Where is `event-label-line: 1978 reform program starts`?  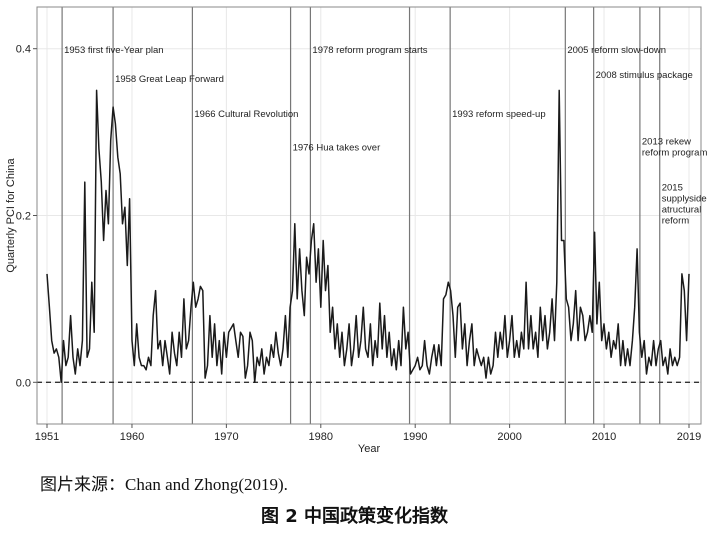
event-label-line: 1978 reform program starts is located at coordinates (369, 50).